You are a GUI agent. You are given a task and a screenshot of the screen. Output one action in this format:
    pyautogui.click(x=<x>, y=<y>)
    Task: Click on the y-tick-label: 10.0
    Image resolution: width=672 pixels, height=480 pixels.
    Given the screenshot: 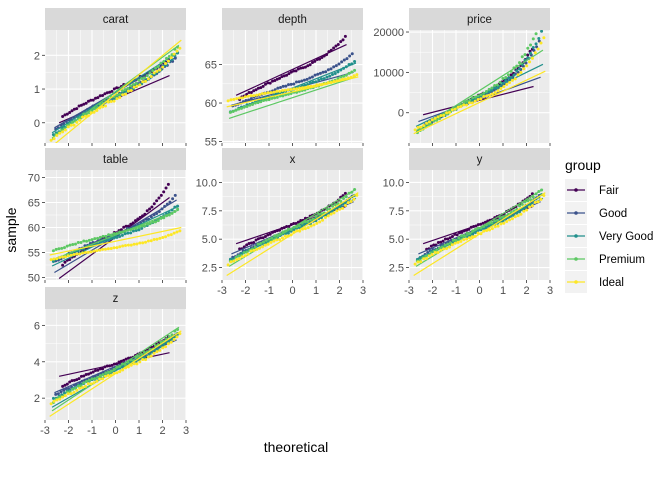 What is the action you would take?
    pyautogui.click(x=206, y=183)
    